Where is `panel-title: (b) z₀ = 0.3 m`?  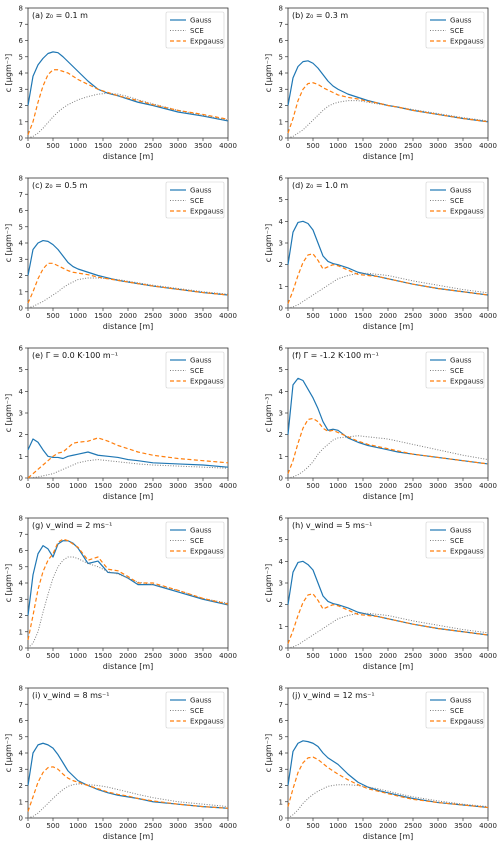
panel-title: (b) z₀ = 0.3 m is located at coordinates (320, 15).